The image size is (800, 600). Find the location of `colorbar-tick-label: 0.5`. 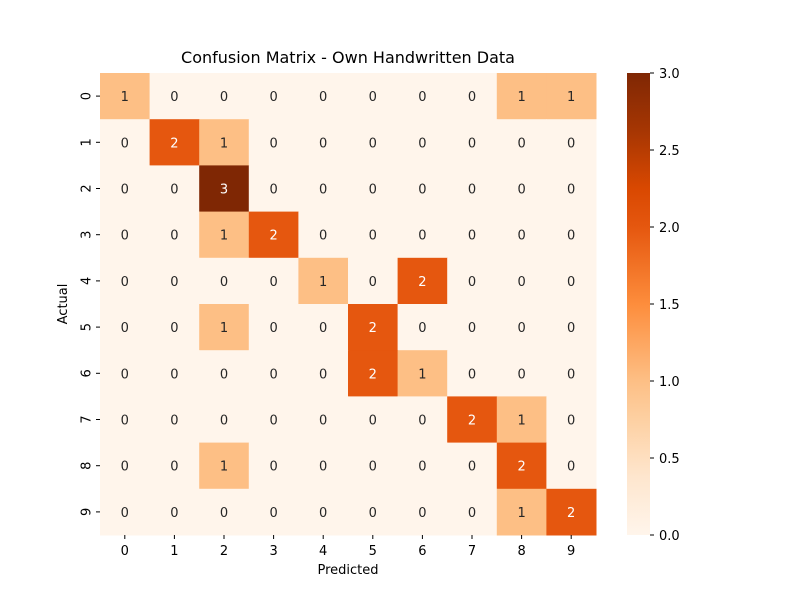

colorbar-tick-label: 0.5 is located at coordinates (669, 459).